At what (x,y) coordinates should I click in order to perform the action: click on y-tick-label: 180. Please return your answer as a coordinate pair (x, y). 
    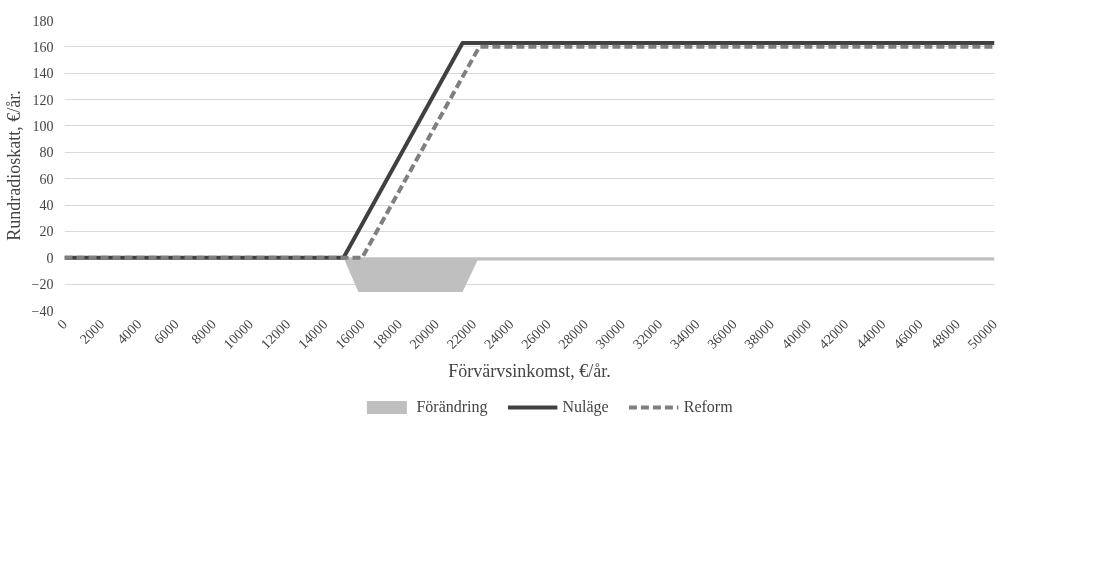
    Looking at the image, I should click on (43, 21).